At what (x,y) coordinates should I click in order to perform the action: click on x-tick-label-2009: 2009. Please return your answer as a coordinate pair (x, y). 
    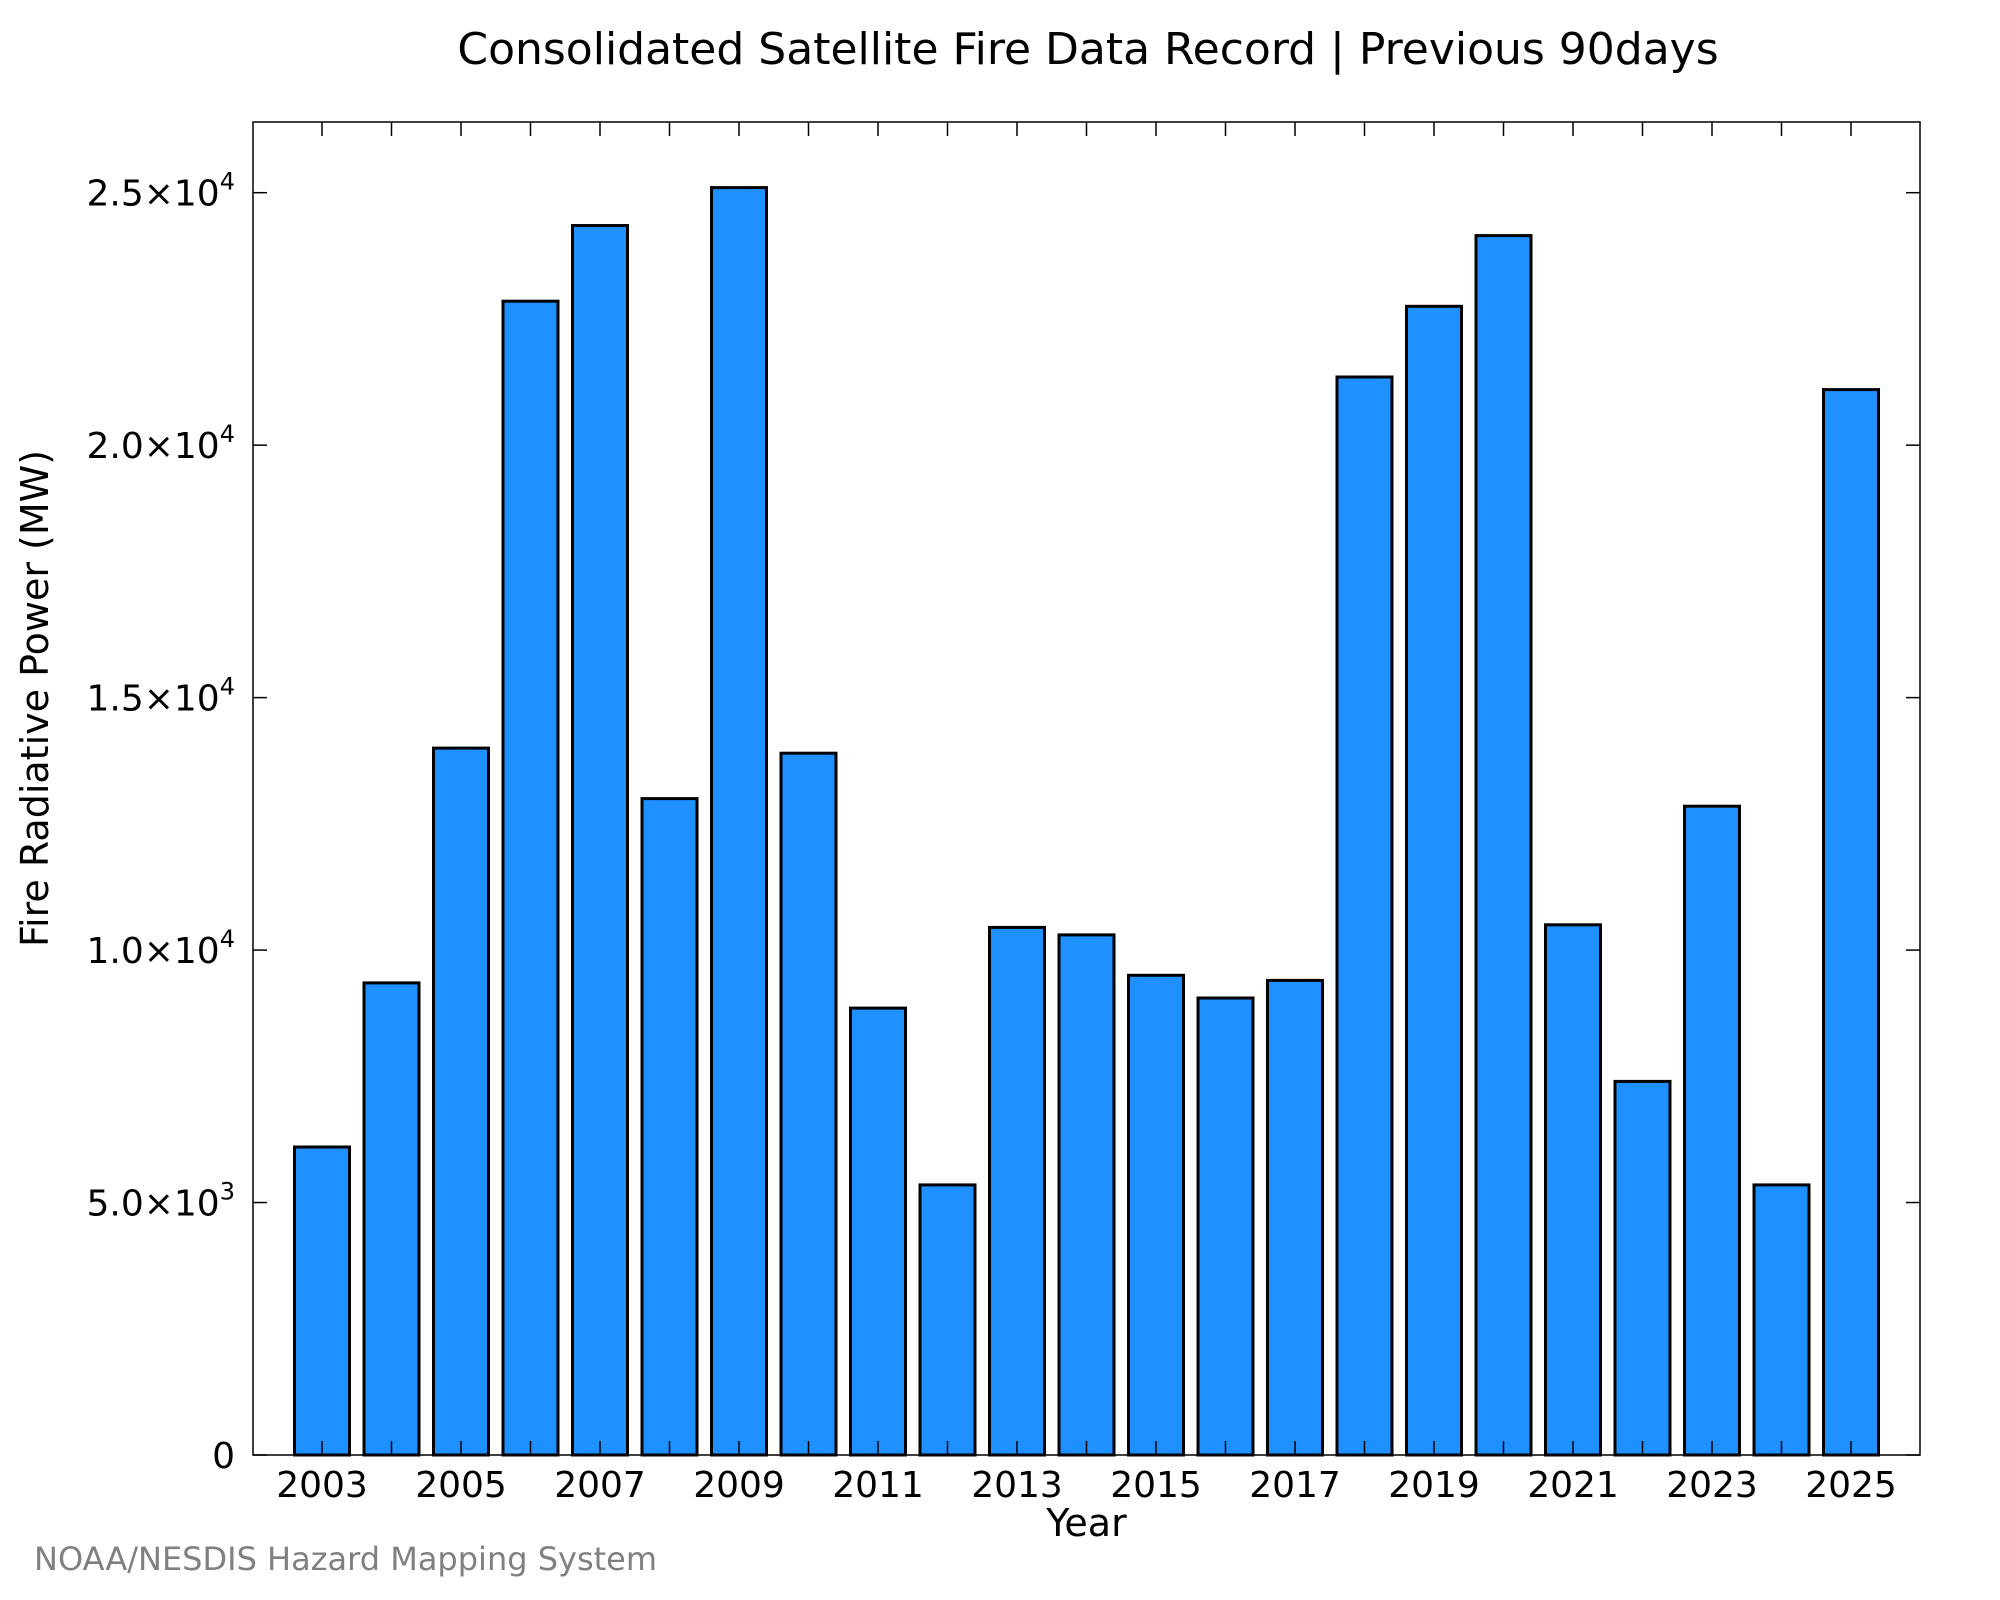
    Looking at the image, I should click on (739, 1485).